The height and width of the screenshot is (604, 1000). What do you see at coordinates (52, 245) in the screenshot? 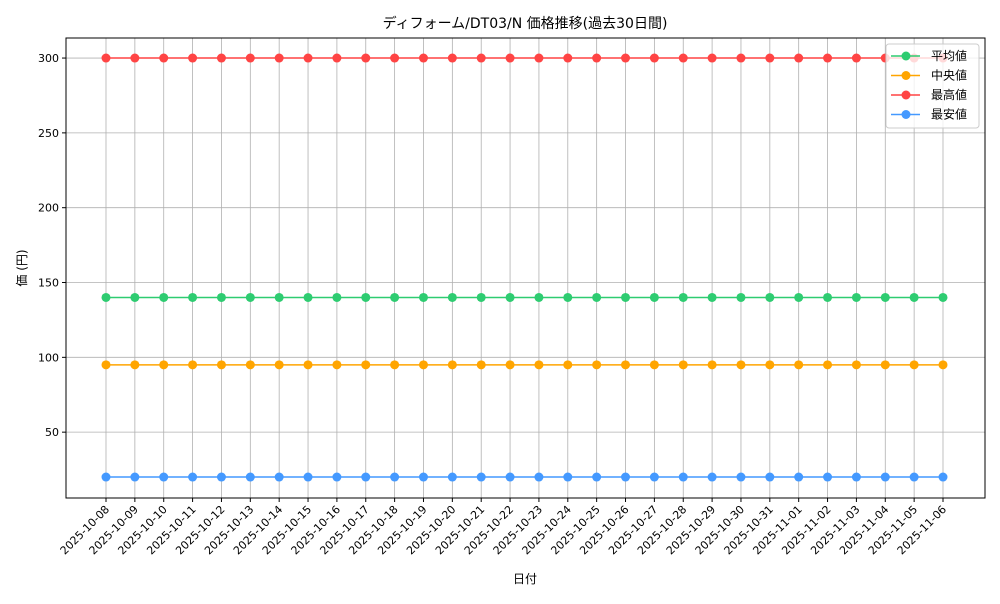
I see `y-axis: 50 100 150 200 250 300` at bounding box center [52, 245].